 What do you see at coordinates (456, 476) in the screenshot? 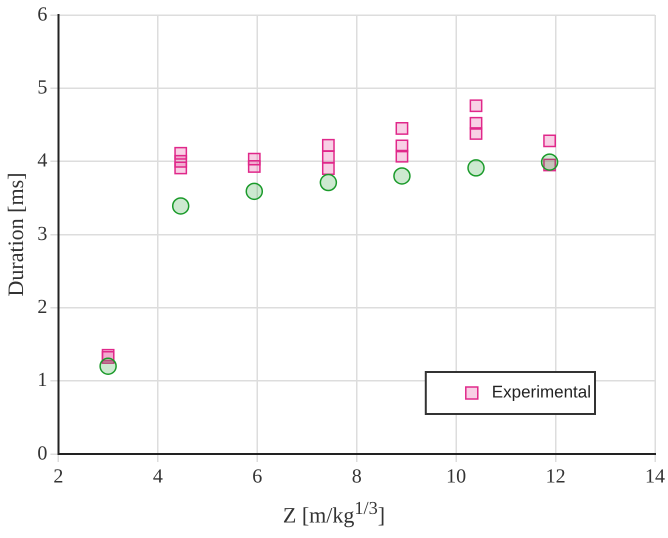
I see `x-tick-label: 10` at bounding box center [456, 476].